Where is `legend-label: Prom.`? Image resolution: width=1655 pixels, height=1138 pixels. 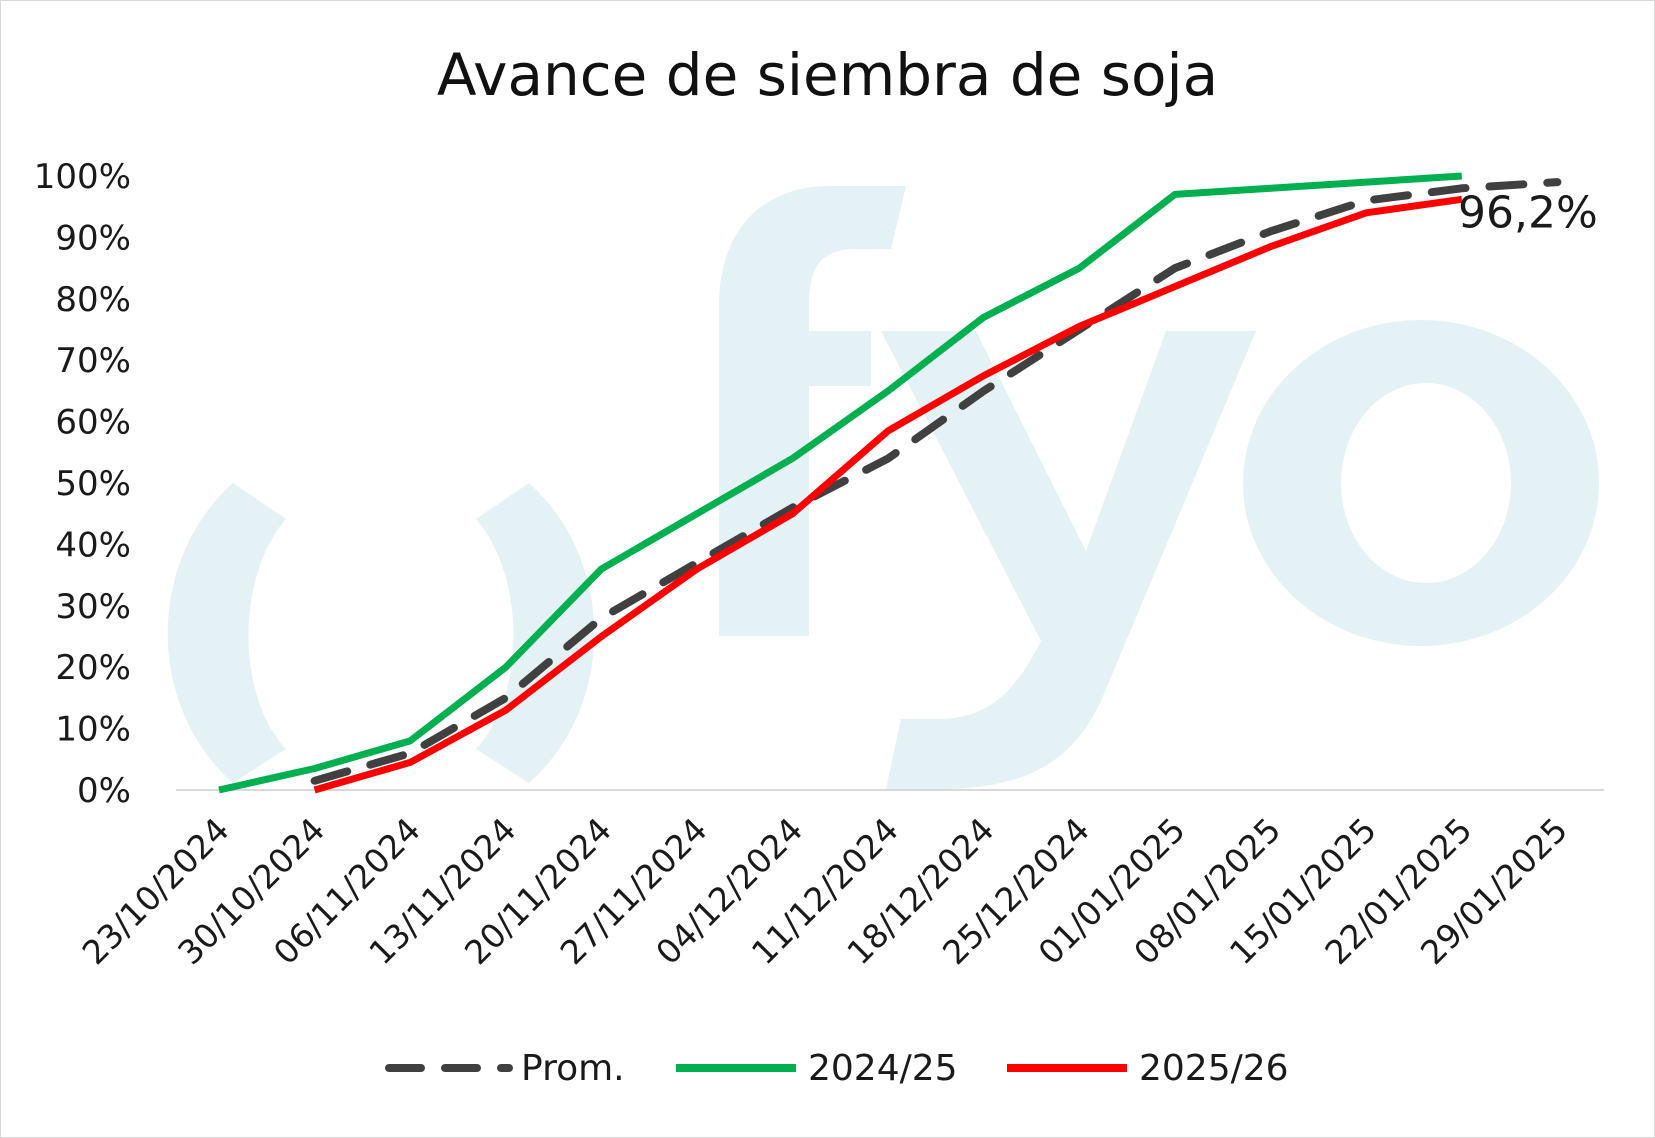 legend-label: Prom. is located at coordinates (573, 1068).